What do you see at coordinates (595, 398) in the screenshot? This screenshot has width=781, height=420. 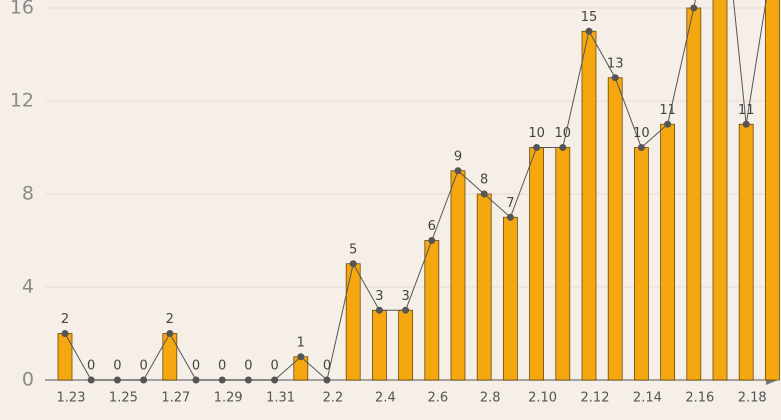 I see `x-tick-label: 2.12` at bounding box center [595, 398].